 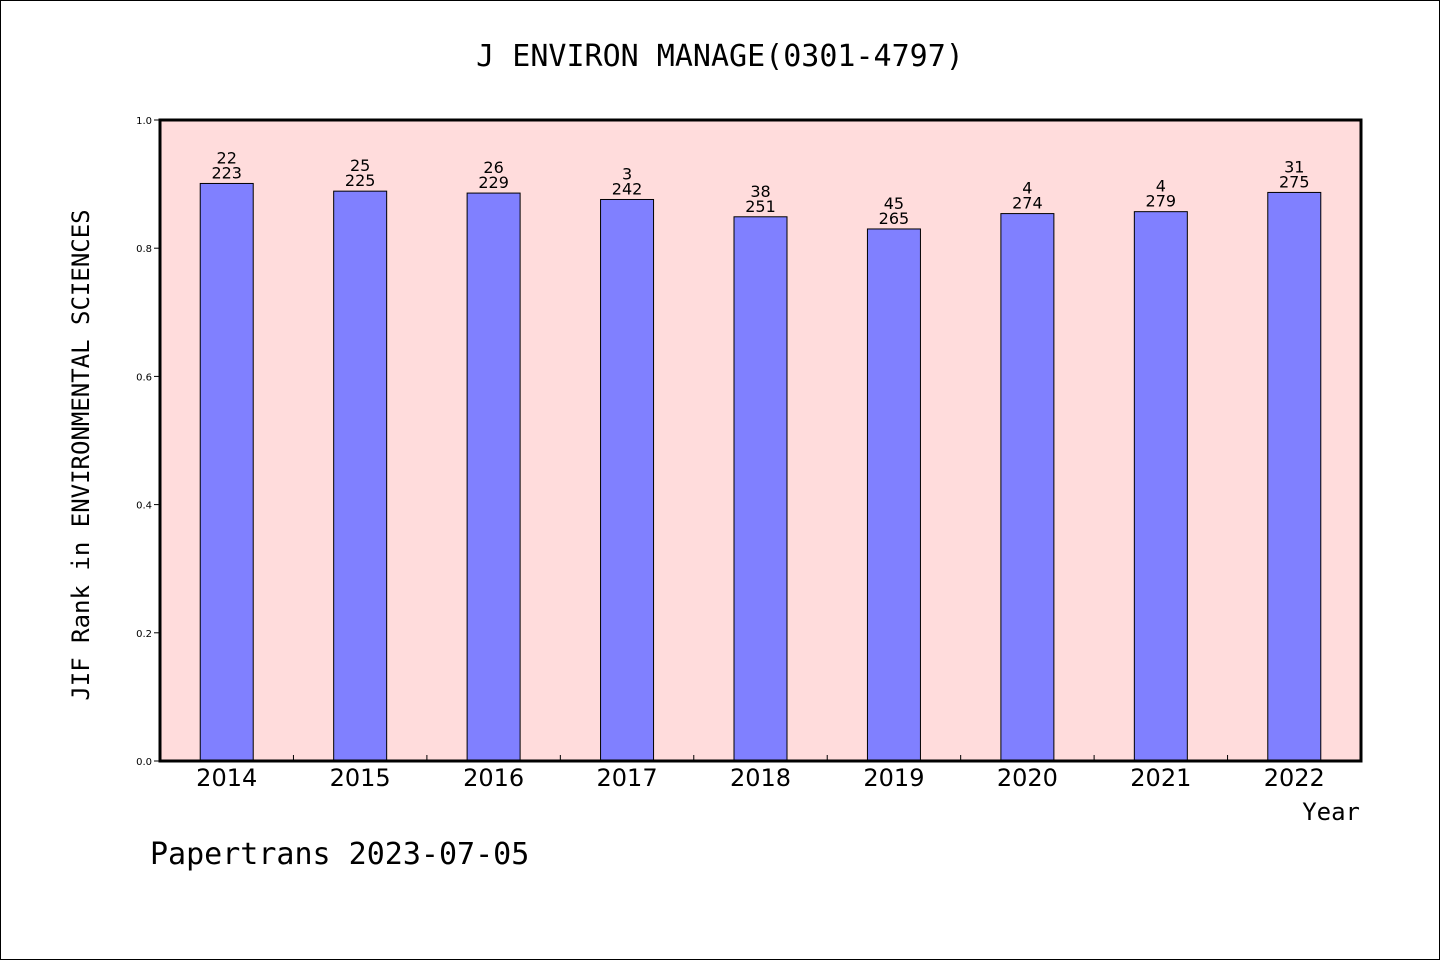 What do you see at coordinates (627, 480) in the screenshot?
I see `bar-2017` at bounding box center [627, 480].